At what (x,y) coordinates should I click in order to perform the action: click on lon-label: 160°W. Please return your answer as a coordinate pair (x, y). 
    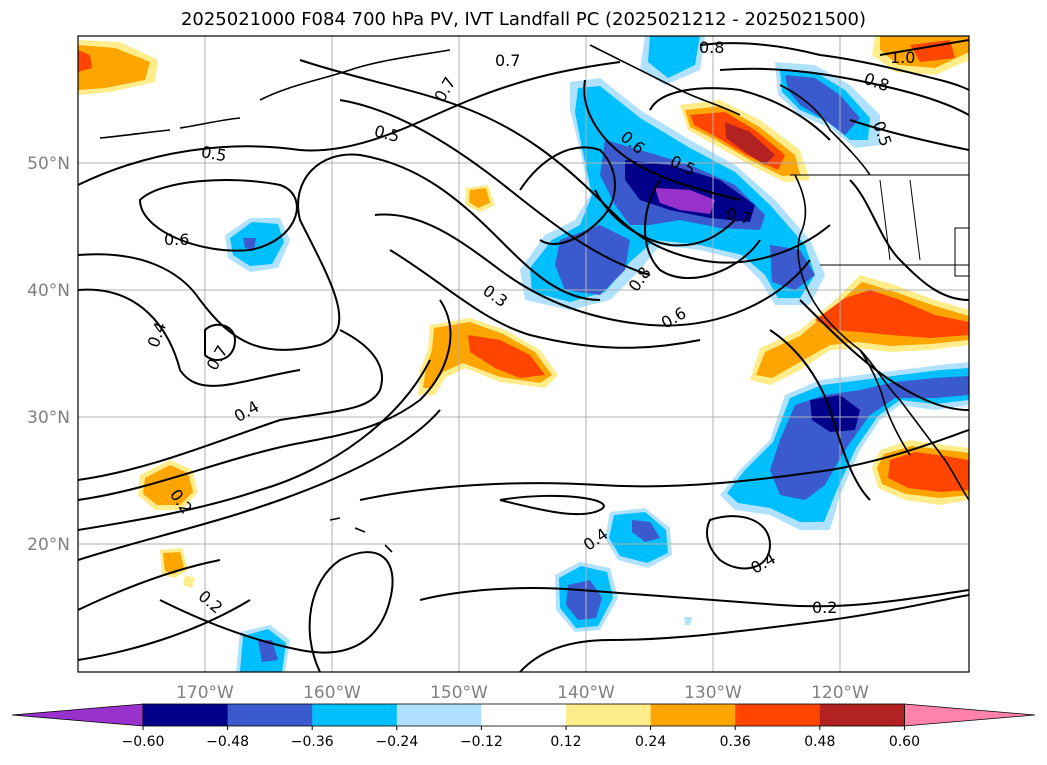
    Looking at the image, I should click on (332, 693).